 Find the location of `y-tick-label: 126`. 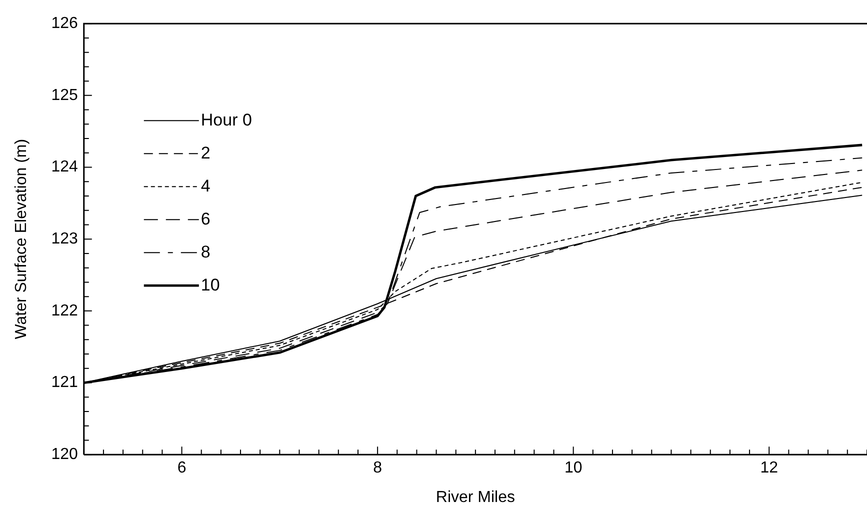

y-tick-label: 126 is located at coordinates (64, 23).